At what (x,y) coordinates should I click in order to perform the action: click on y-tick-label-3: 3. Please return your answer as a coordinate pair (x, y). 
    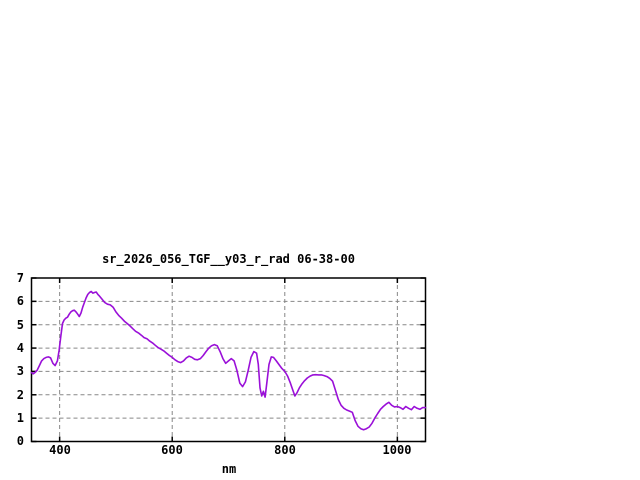
    Looking at the image, I should click on (20, 371).